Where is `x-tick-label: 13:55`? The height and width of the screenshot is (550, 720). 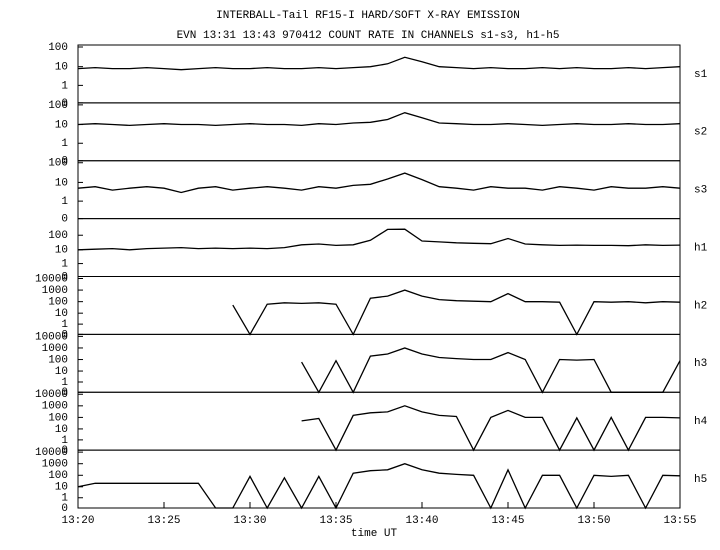 x-tick-label: 13:55 is located at coordinates (679, 521).